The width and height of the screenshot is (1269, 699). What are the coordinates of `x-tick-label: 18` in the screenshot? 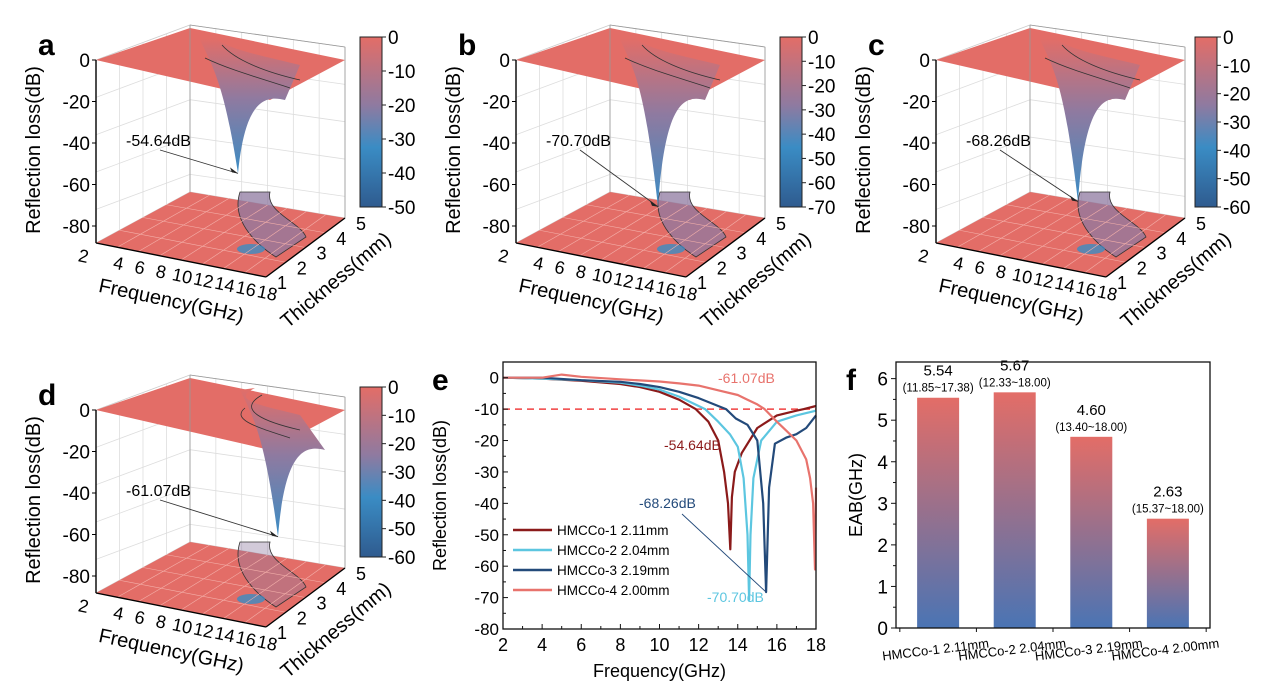 It's located at (816, 645).